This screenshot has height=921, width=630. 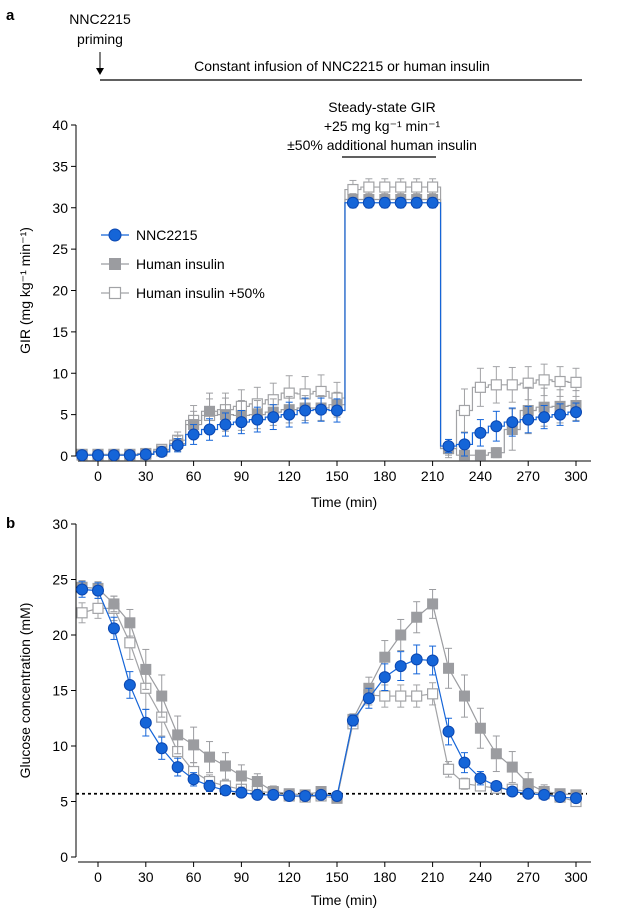 I want to click on priming-arrow, so click(x=100, y=63).